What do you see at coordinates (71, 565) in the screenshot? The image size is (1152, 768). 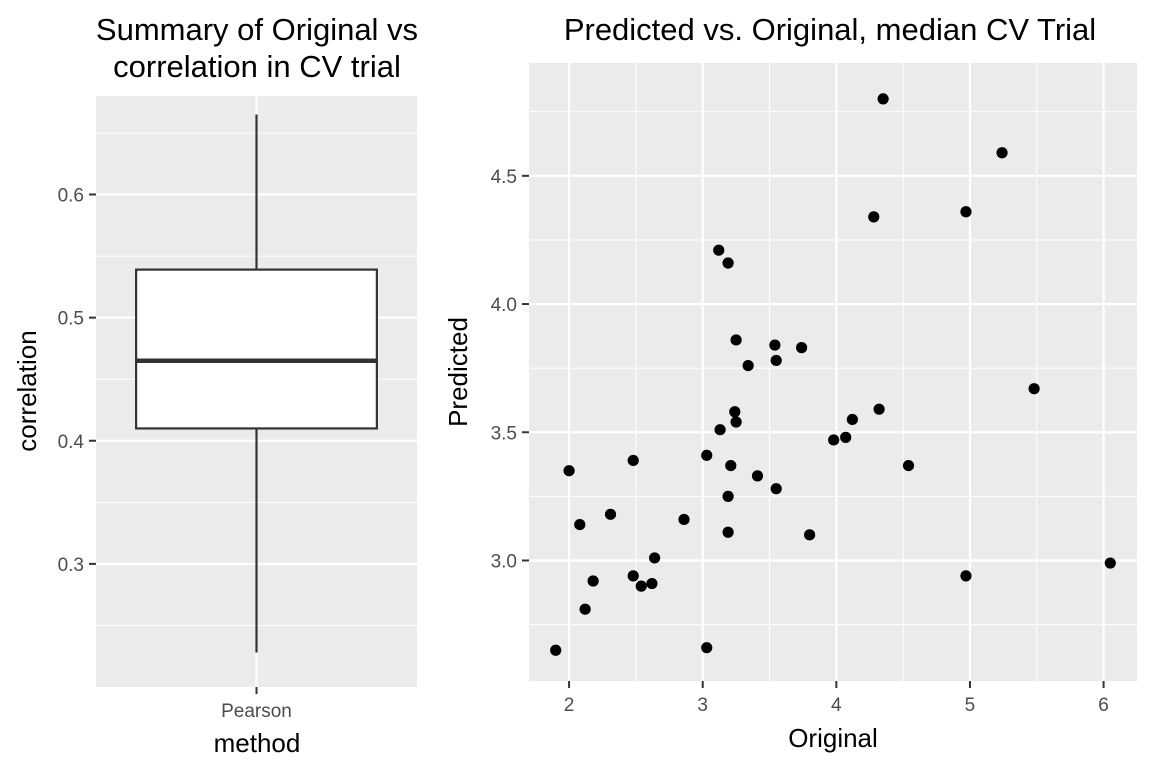 I see `boxplot-y-tick-label: 0.3` at bounding box center [71, 565].